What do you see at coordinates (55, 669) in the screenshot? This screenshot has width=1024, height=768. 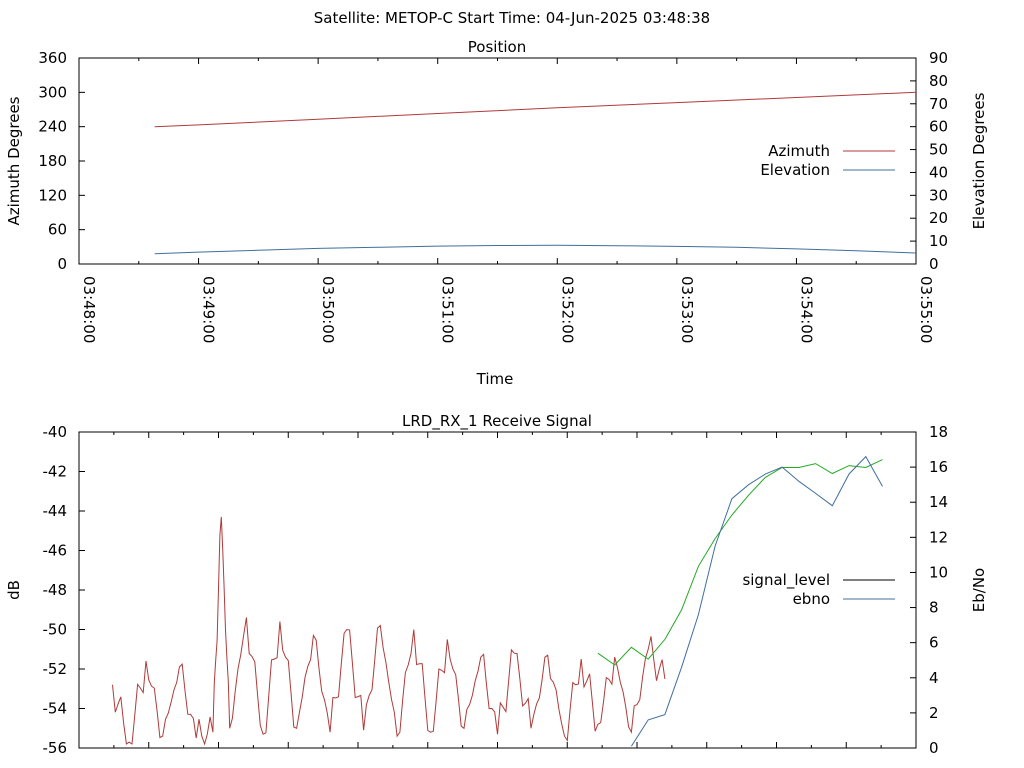 I see `y-tick-label: -52` at bounding box center [55, 669].